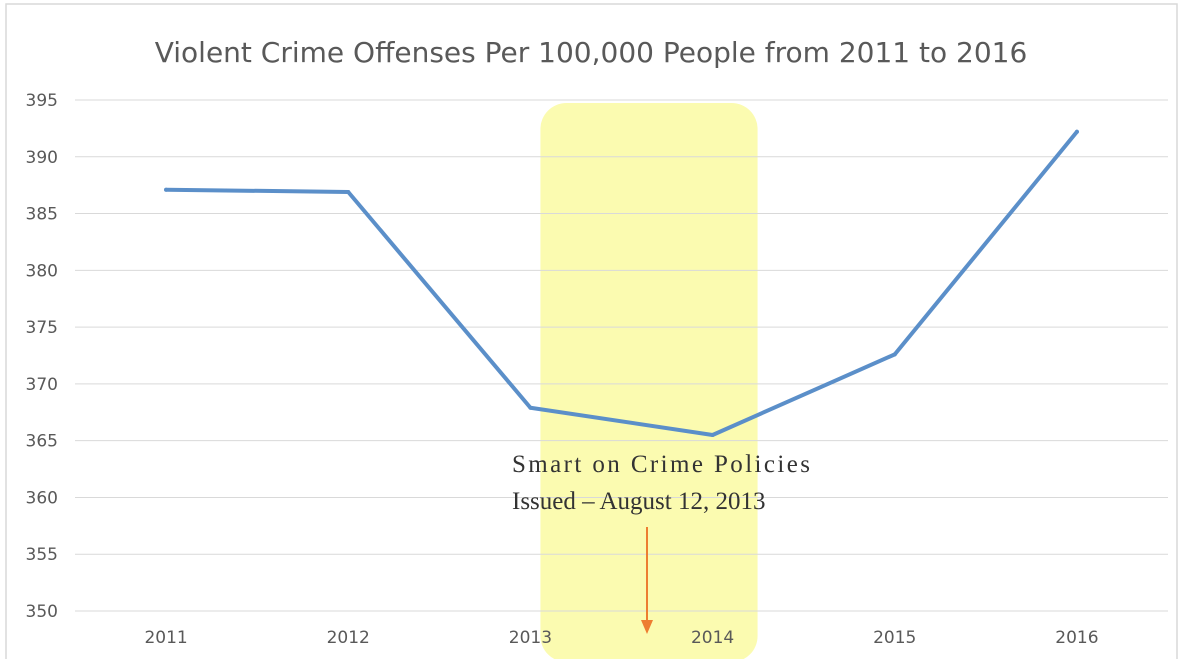 This screenshot has width=1183, height=659. What do you see at coordinates (1076, 638) in the screenshot?
I see `x-tick-label-2016: 2016` at bounding box center [1076, 638].